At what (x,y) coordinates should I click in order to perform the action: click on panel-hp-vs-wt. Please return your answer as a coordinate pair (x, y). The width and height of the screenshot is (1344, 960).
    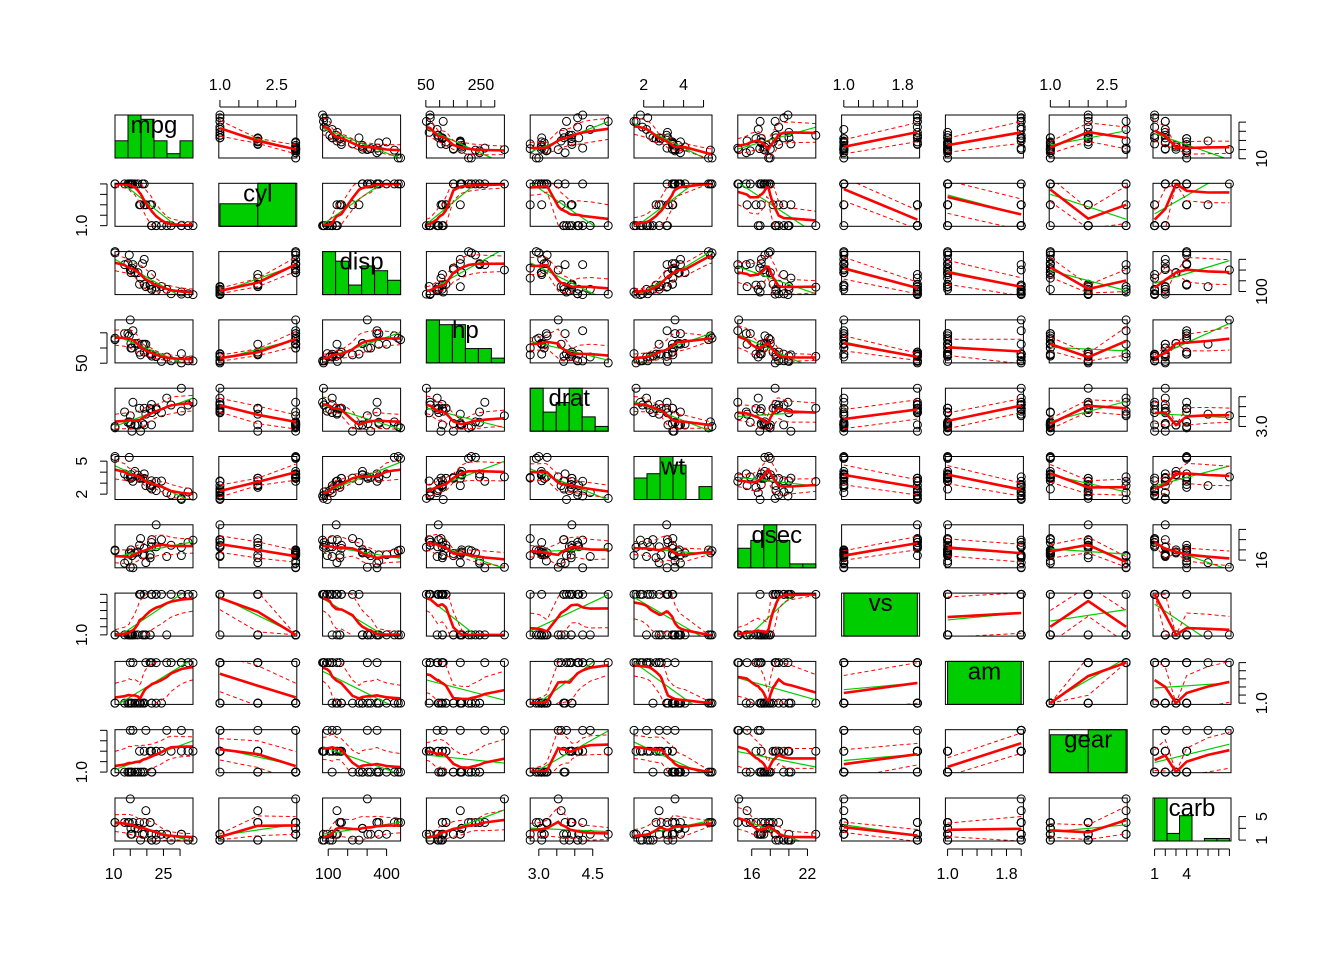
    Looking at the image, I should click on (673, 341).